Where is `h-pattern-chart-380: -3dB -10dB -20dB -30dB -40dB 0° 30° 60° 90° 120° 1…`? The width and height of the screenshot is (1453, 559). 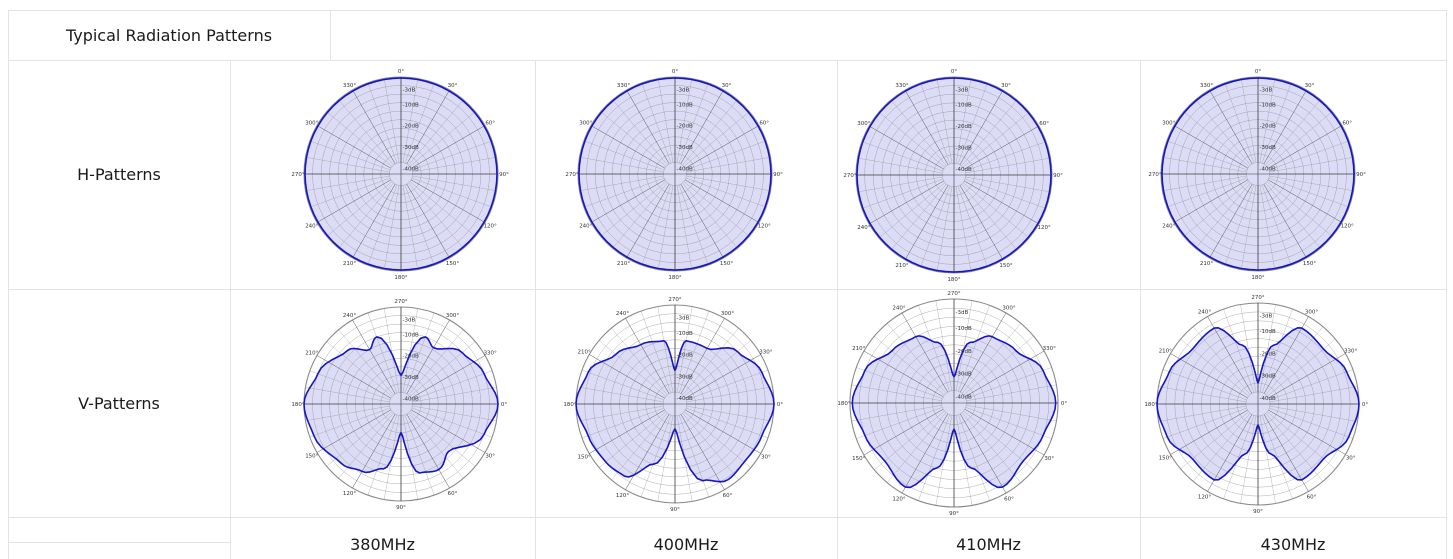
h-pattern-chart-380: -3dB -10dB -20dB -30dB -40dB 0° 30° 60° 90° 120° 1… is located at coordinates (400, 175).